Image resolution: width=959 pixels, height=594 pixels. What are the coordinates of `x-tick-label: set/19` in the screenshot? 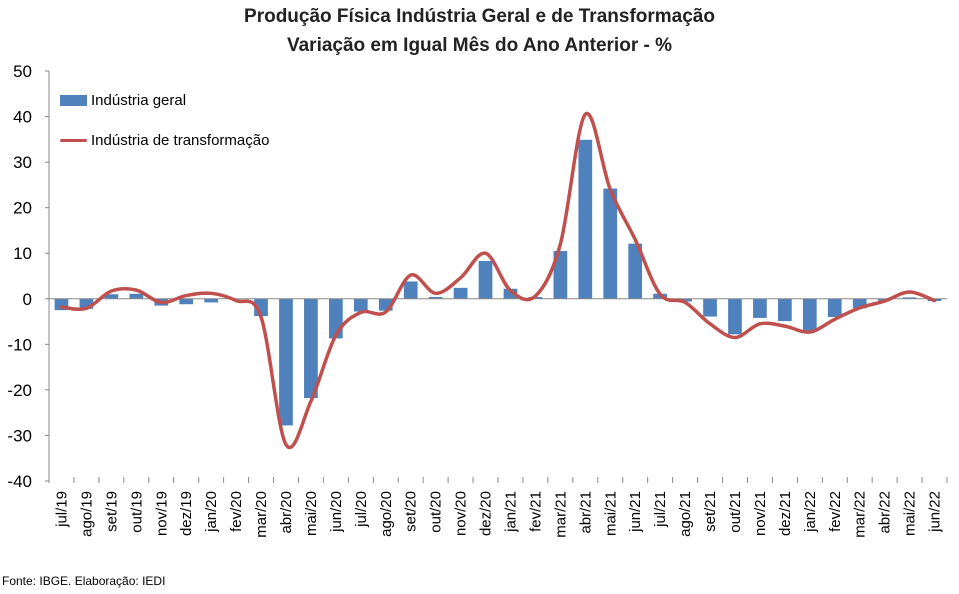 It's located at (111, 511).